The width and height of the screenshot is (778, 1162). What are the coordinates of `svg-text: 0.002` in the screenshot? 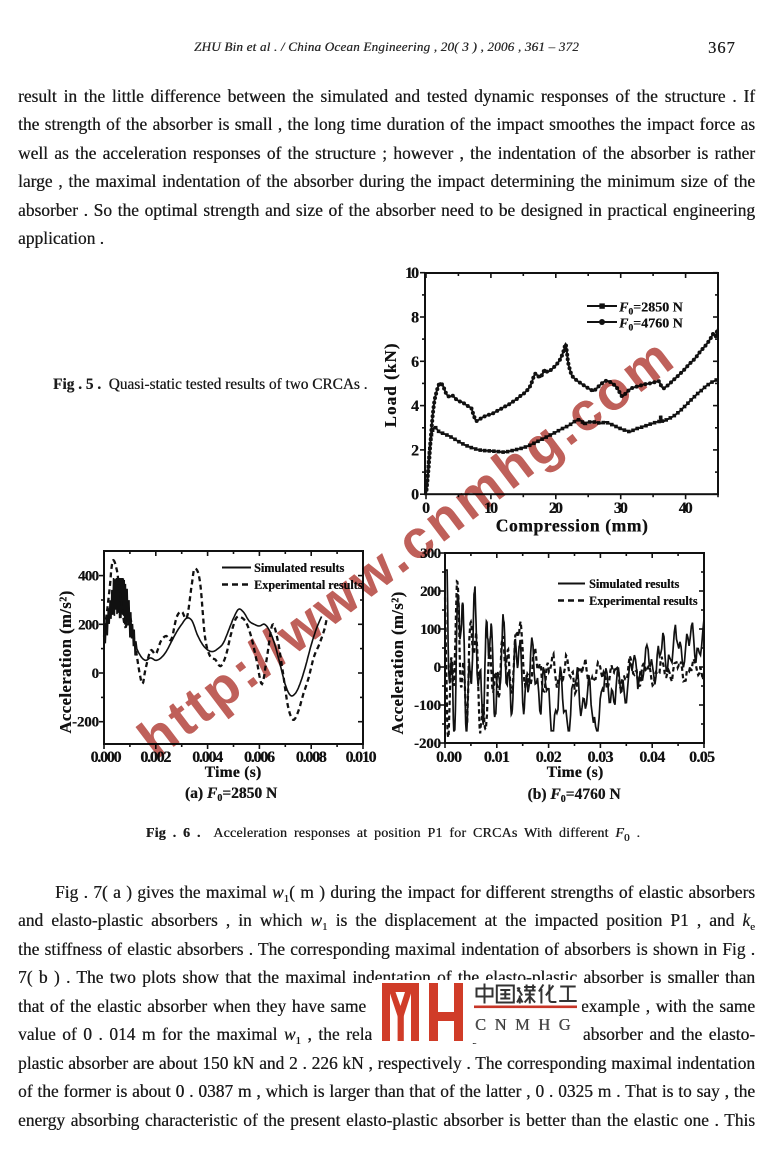 It's located at (155, 757).